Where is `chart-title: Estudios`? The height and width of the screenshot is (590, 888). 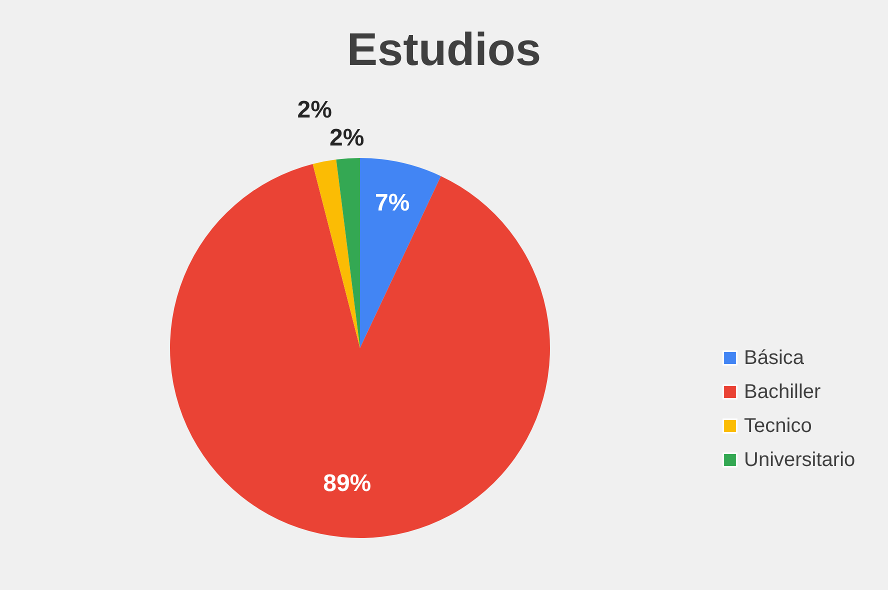
chart-title: Estudios is located at coordinates (444, 49).